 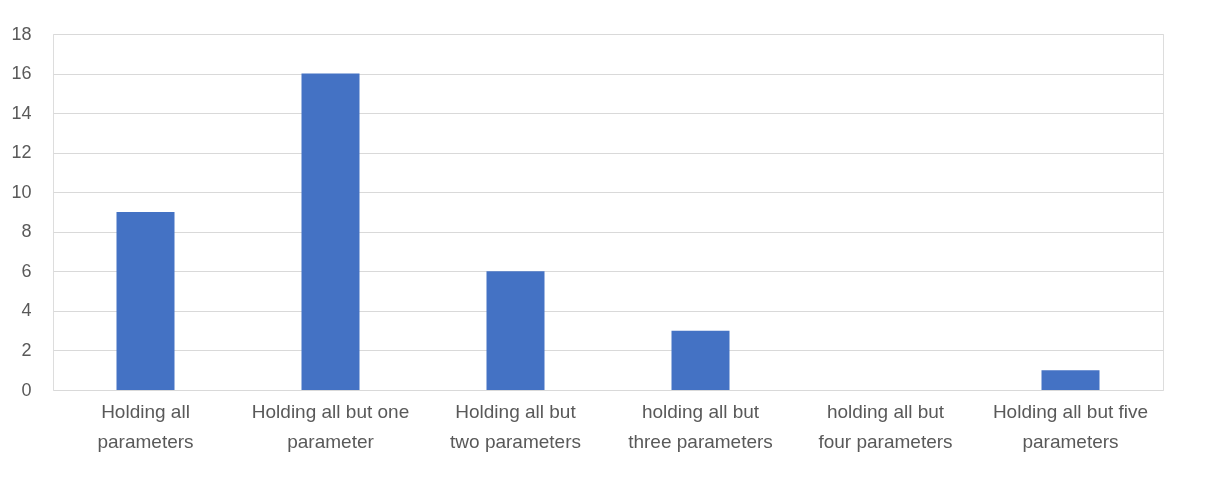 What do you see at coordinates (21, 191) in the screenshot?
I see `y-tick-label: 10` at bounding box center [21, 191].